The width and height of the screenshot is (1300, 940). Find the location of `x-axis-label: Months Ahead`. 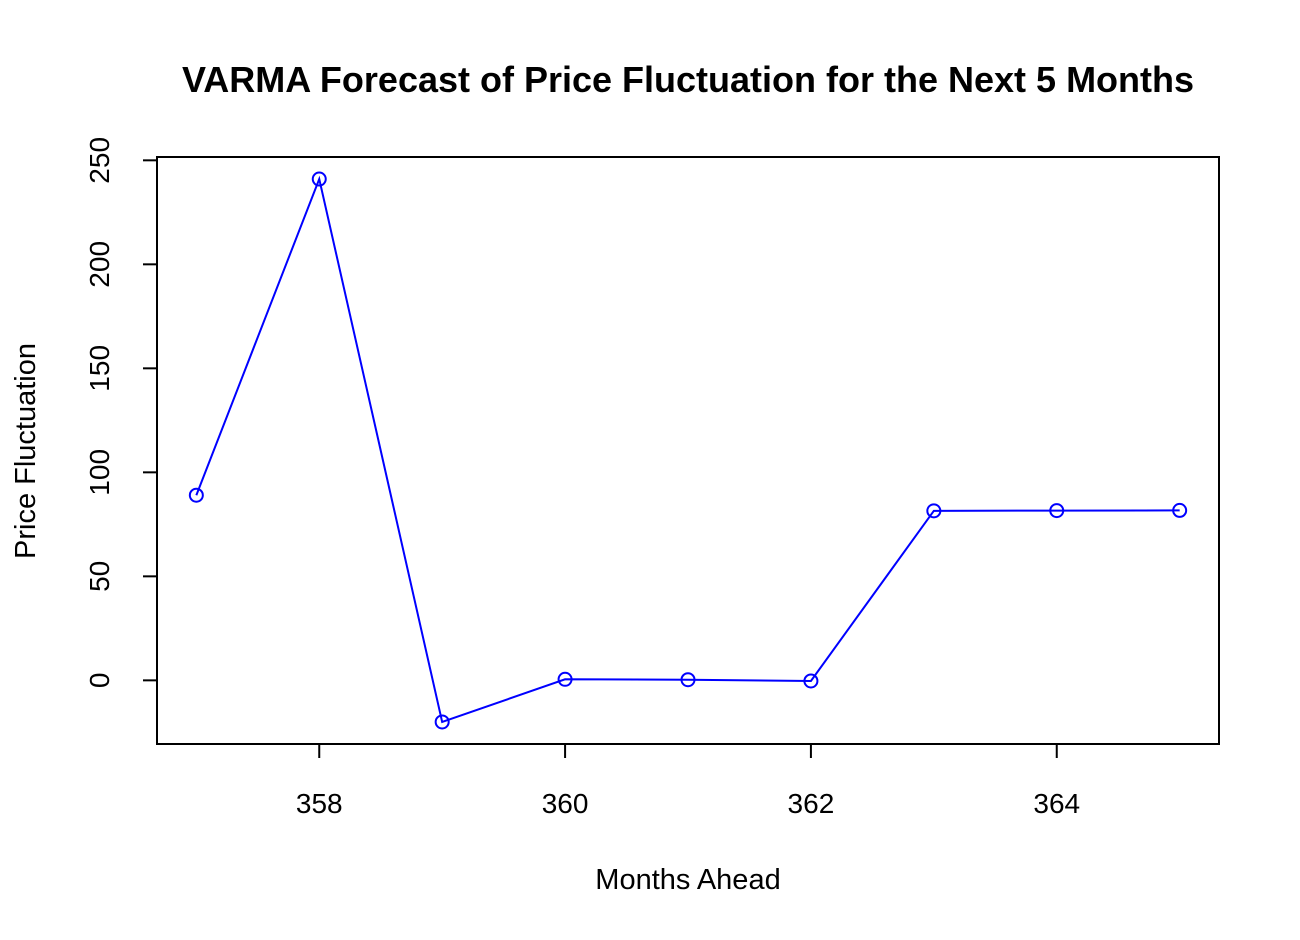

x-axis-label: Months Ahead is located at coordinates (687, 880).